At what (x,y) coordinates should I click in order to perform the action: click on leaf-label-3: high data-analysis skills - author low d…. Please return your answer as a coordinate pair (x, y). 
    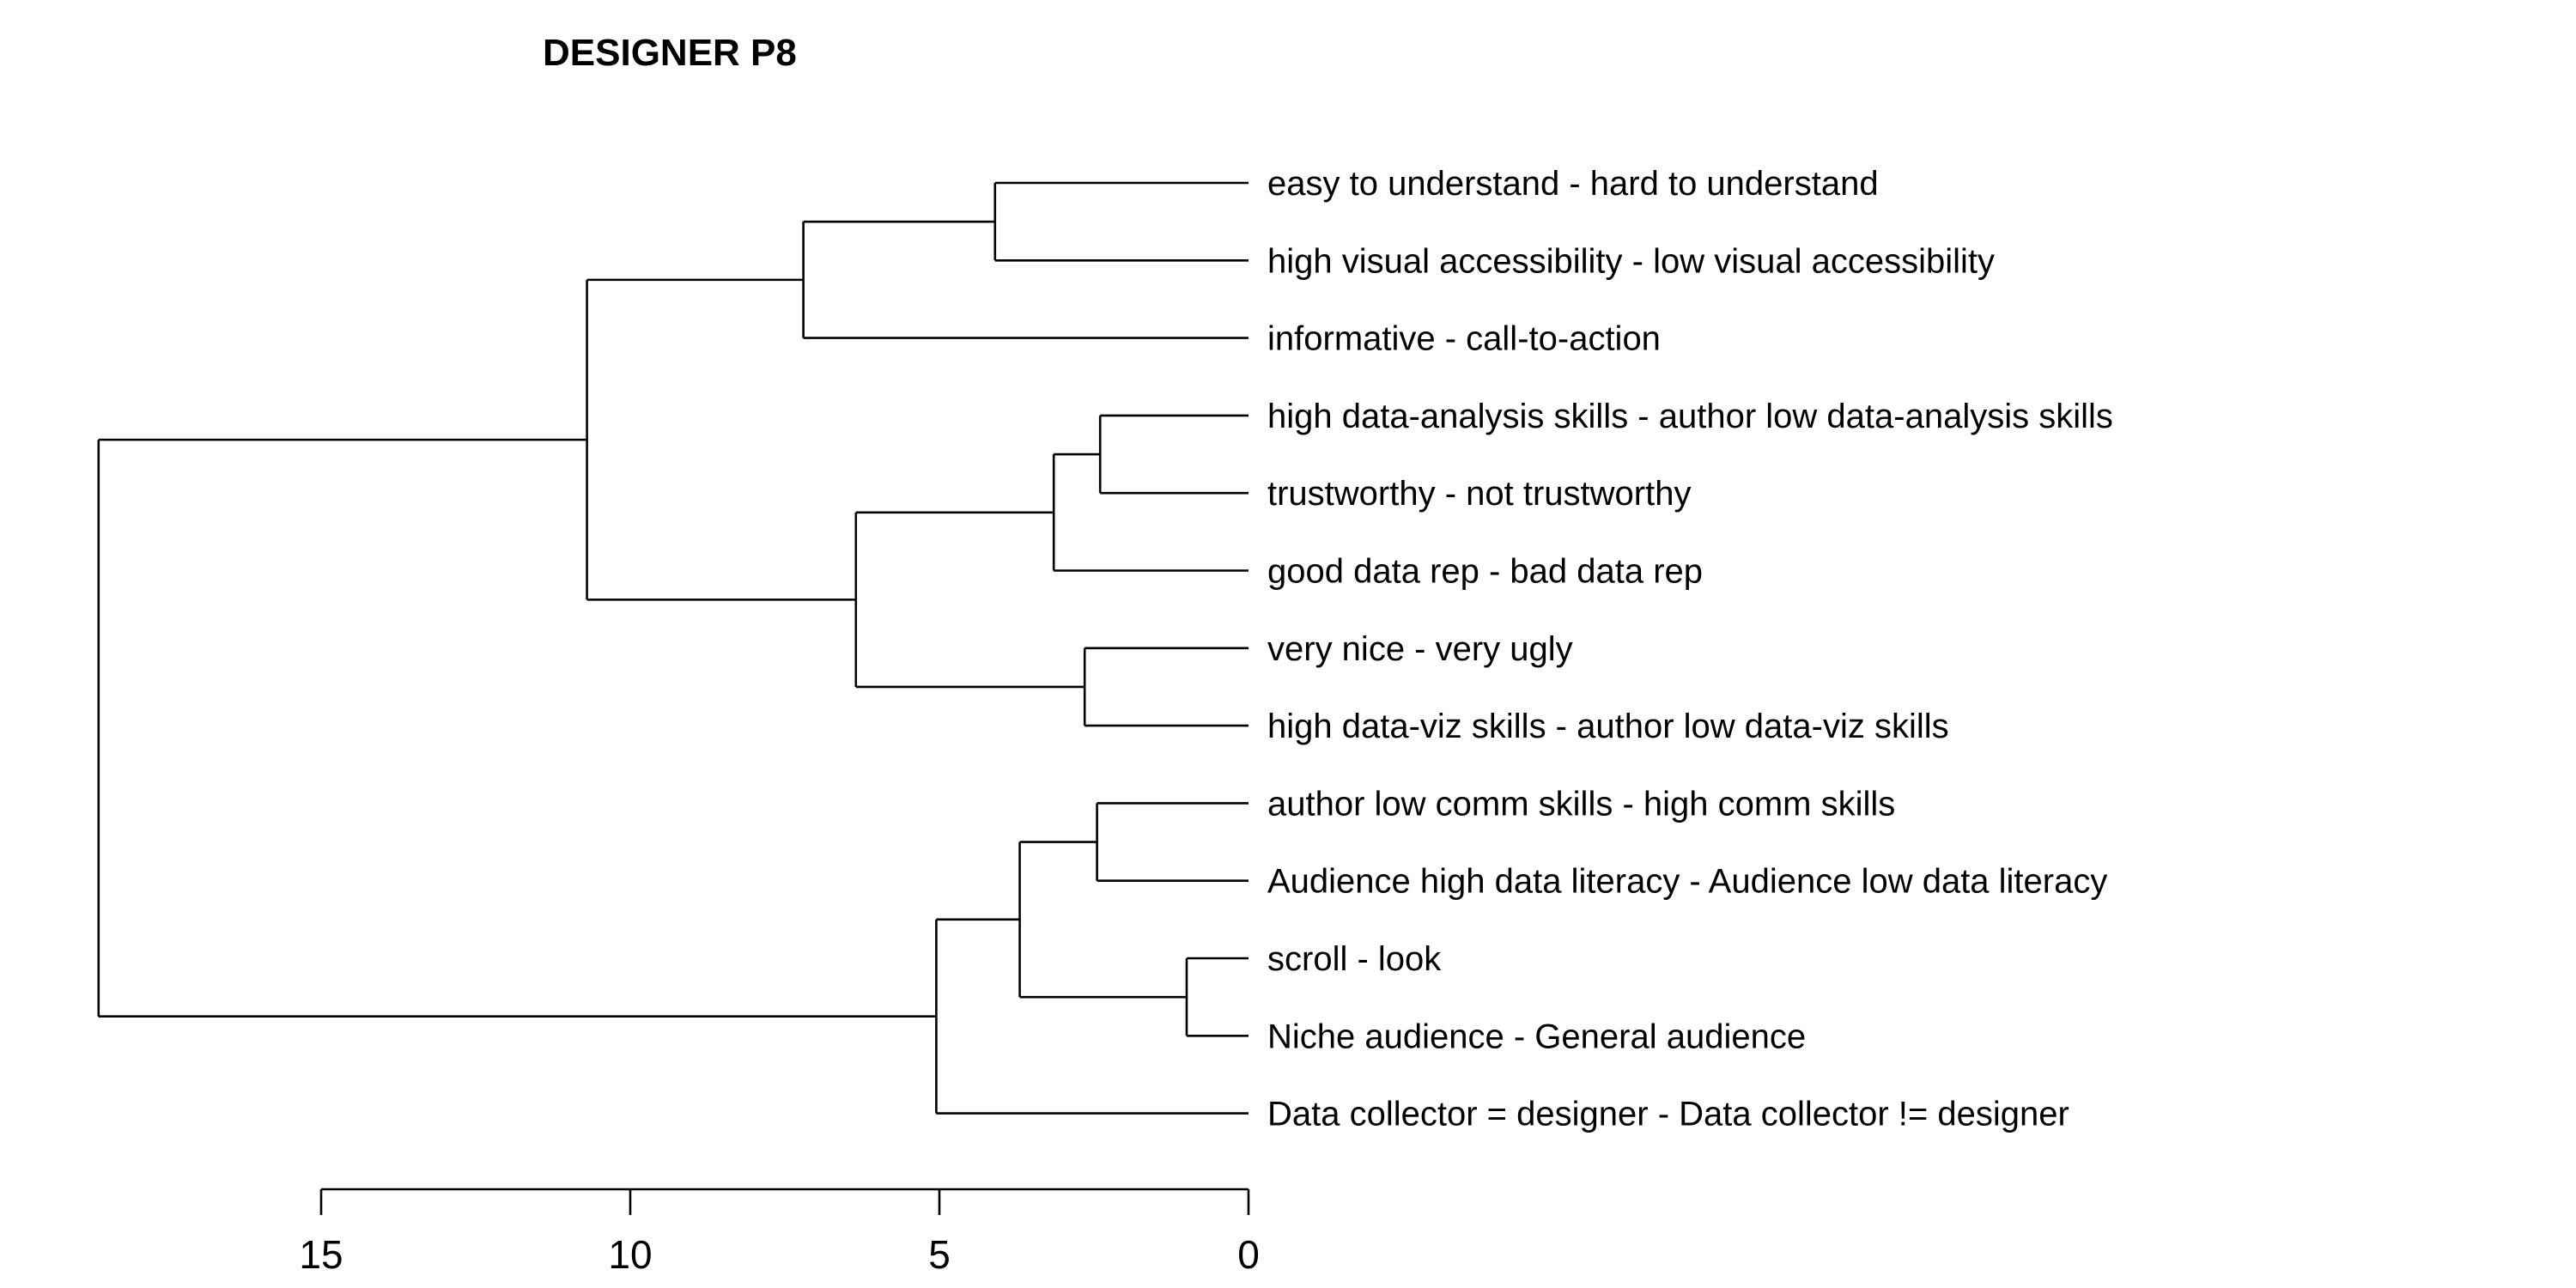
    Looking at the image, I should click on (1690, 417).